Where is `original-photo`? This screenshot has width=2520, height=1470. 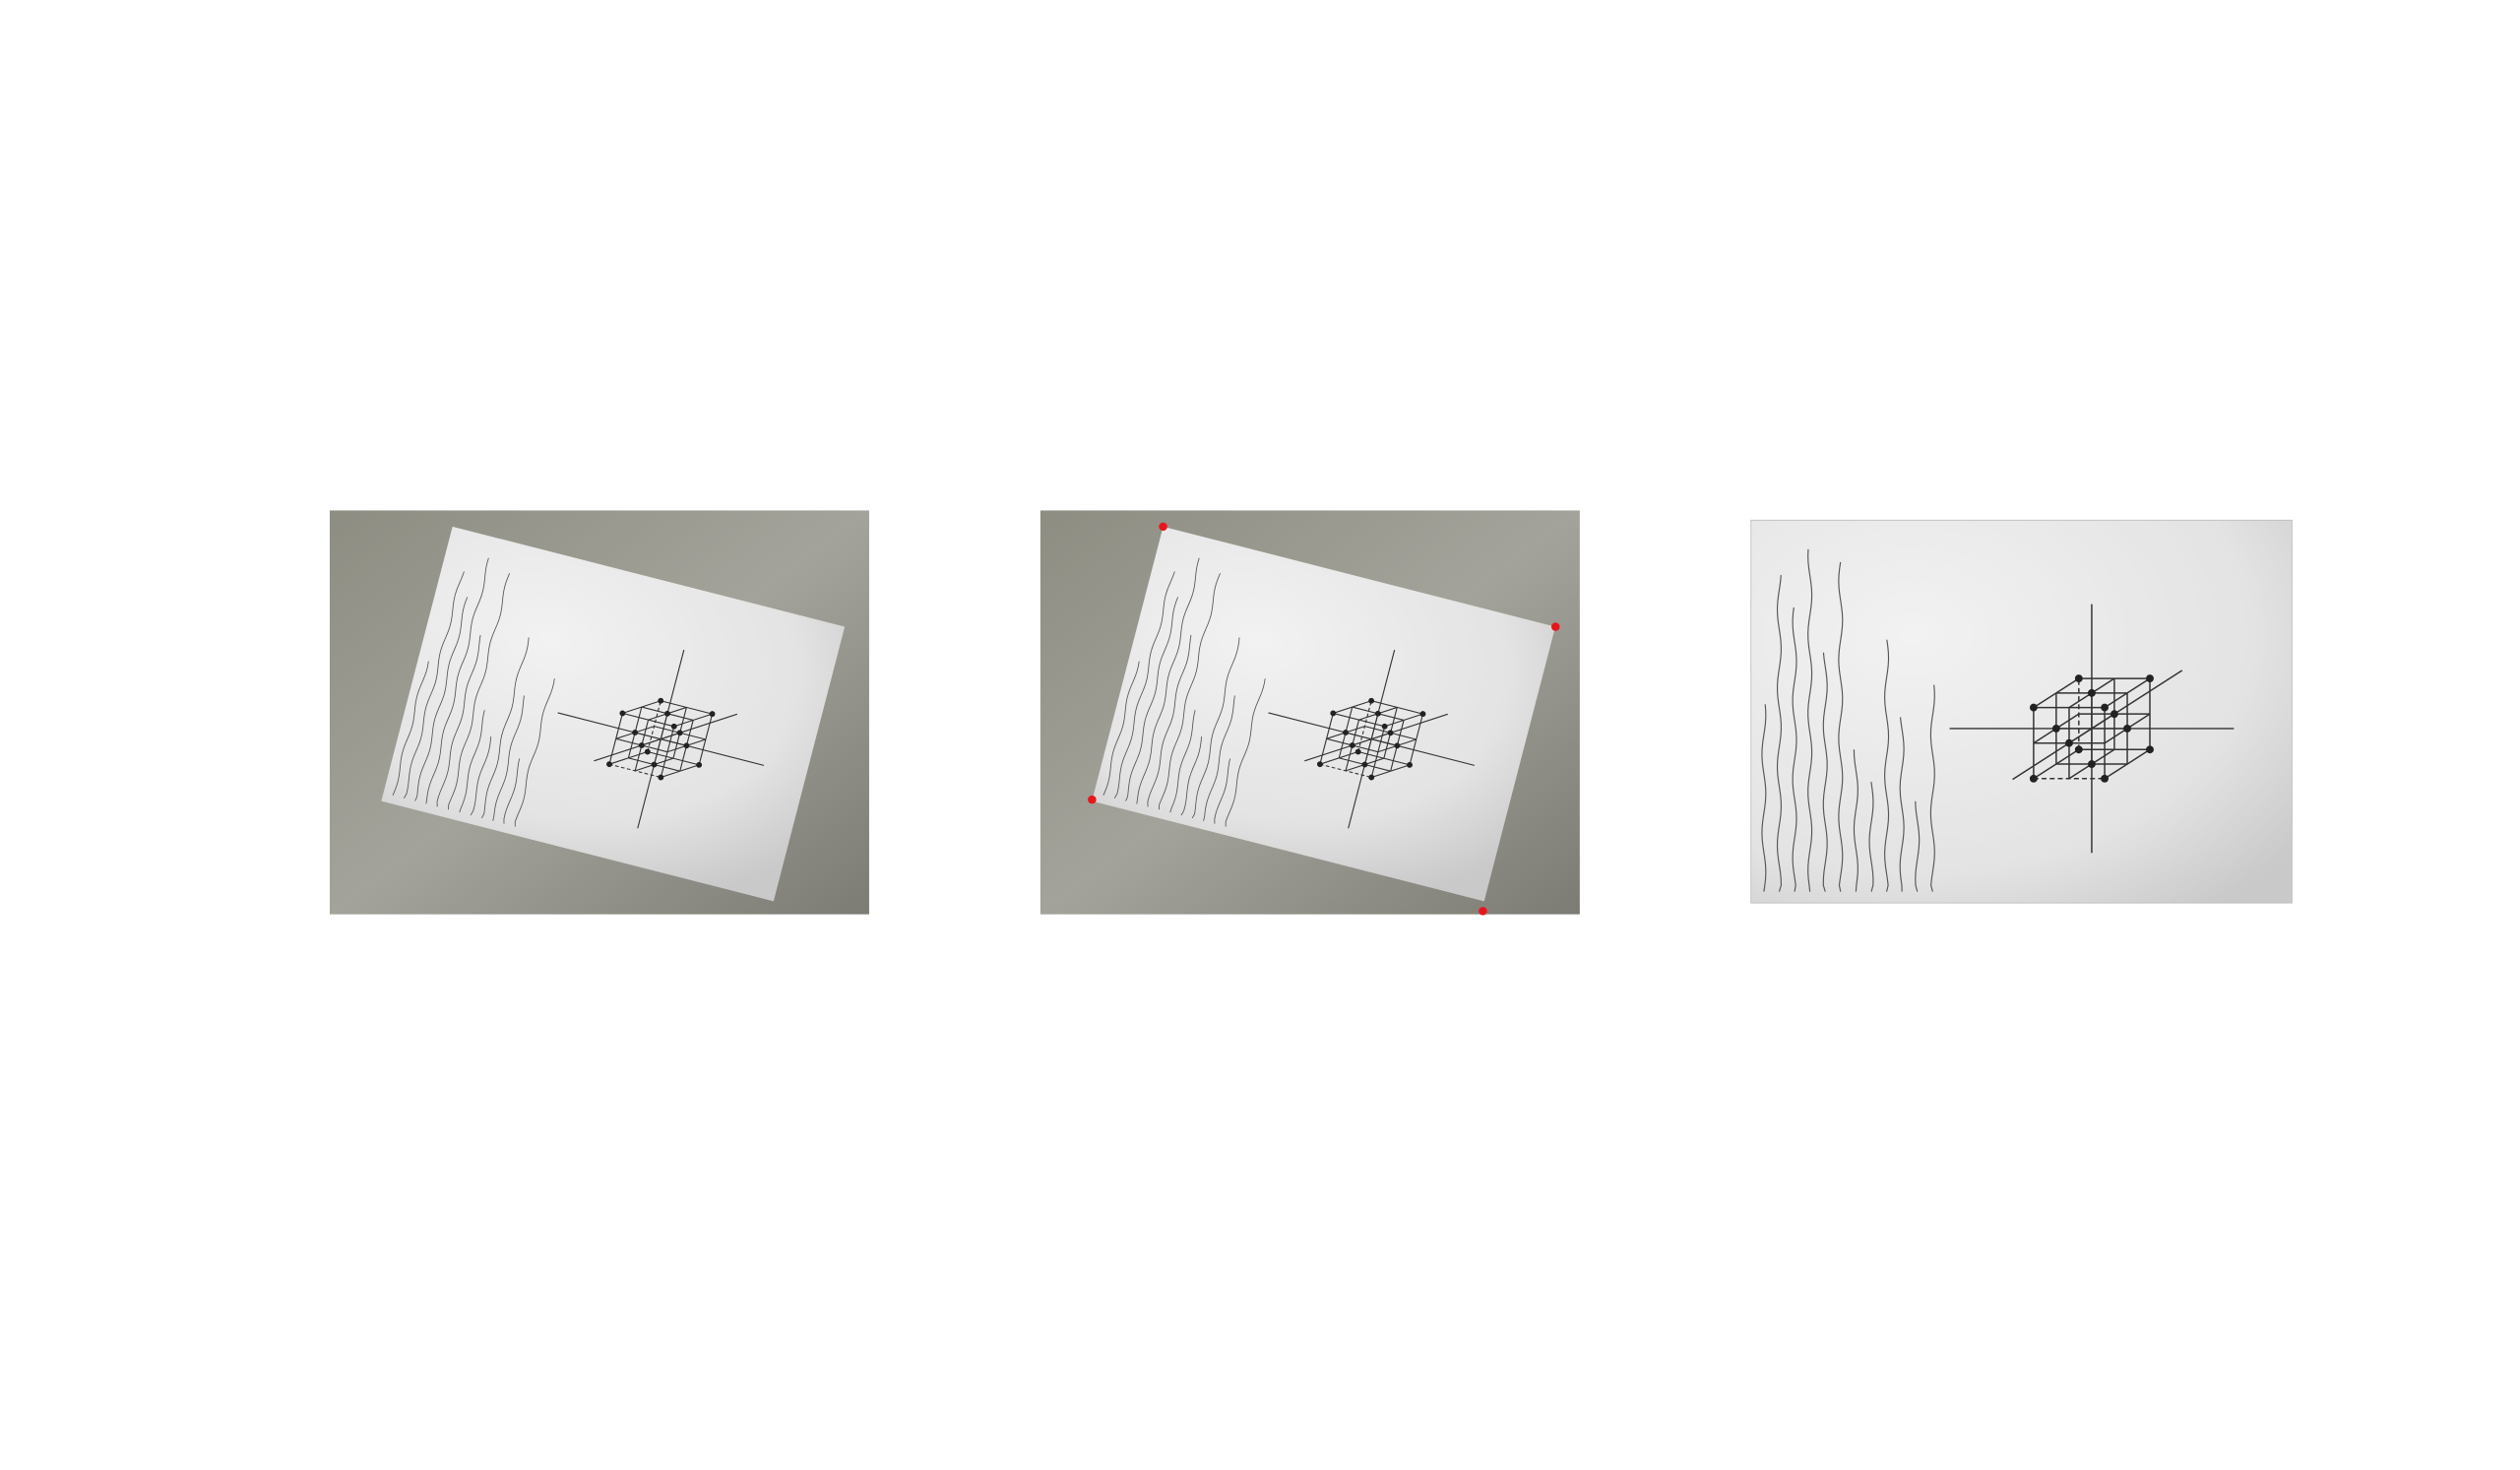
original-photo is located at coordinates (599, 712).